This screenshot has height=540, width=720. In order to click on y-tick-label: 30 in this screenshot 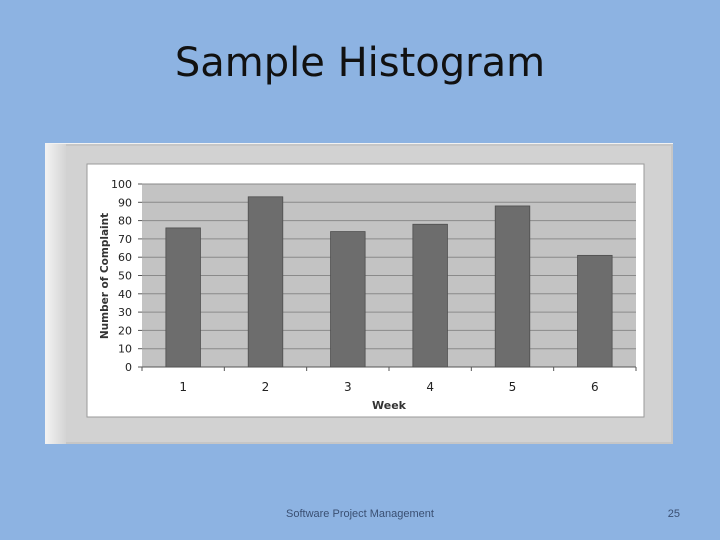, I will do `click(125, 312)`.